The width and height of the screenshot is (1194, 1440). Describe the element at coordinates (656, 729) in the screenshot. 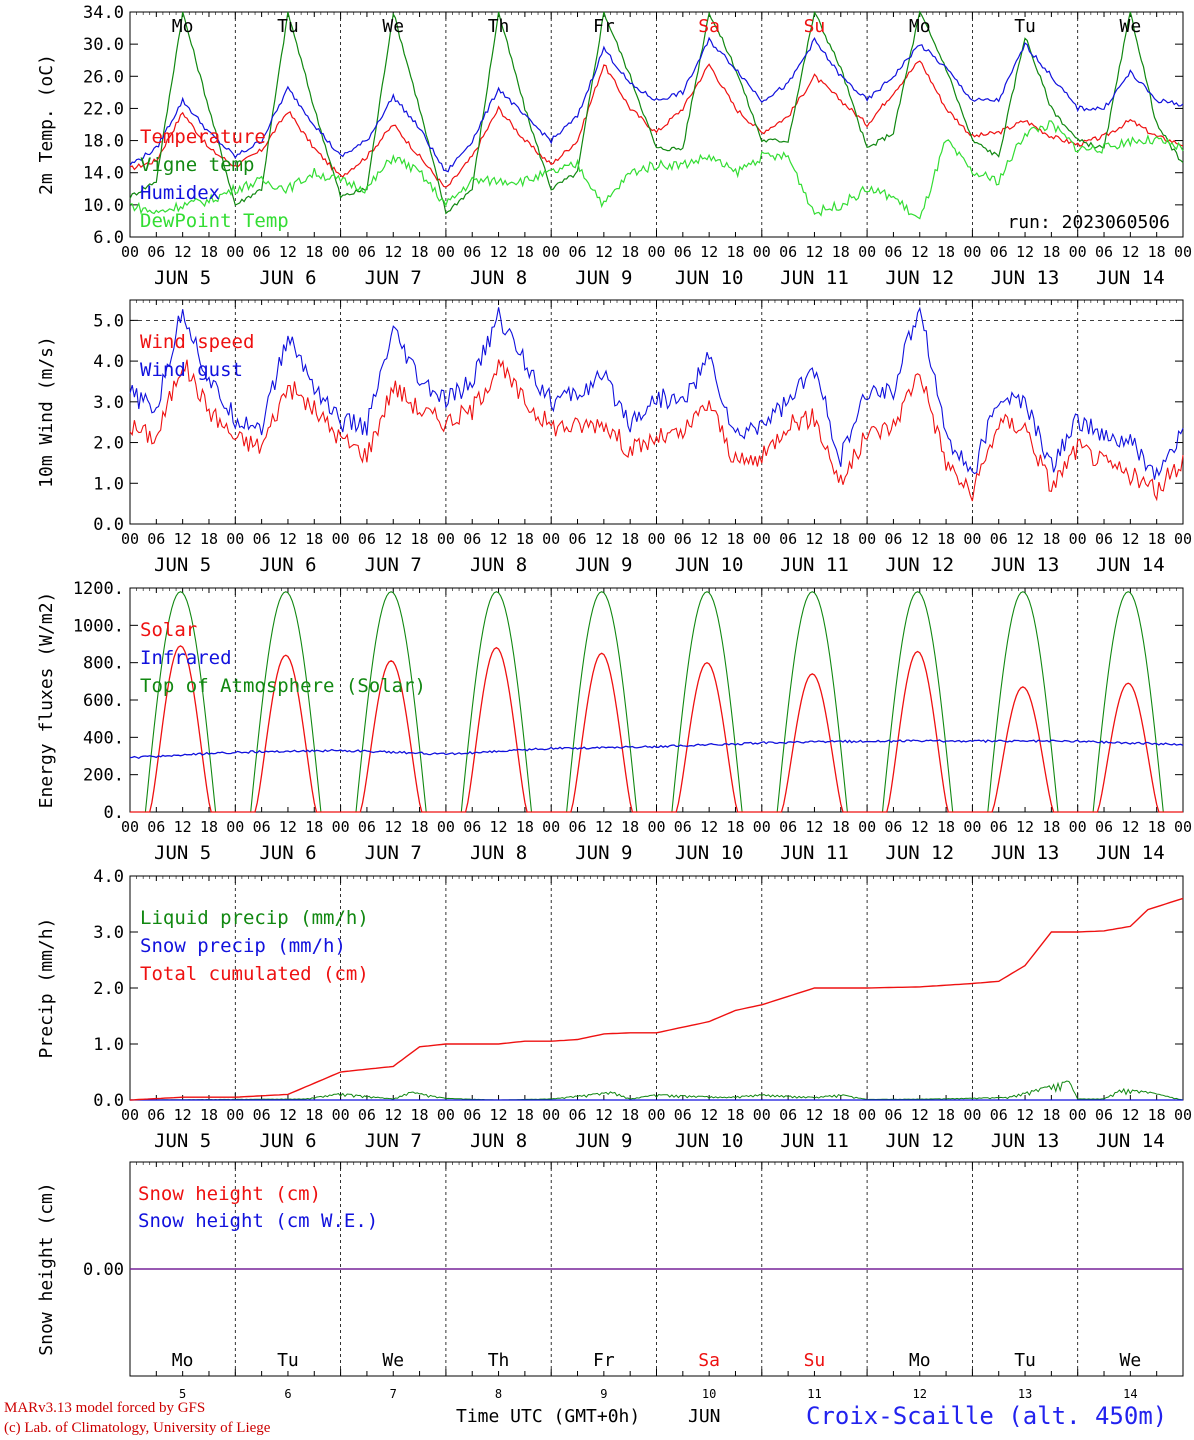

I see `series-line-solar` at that location.